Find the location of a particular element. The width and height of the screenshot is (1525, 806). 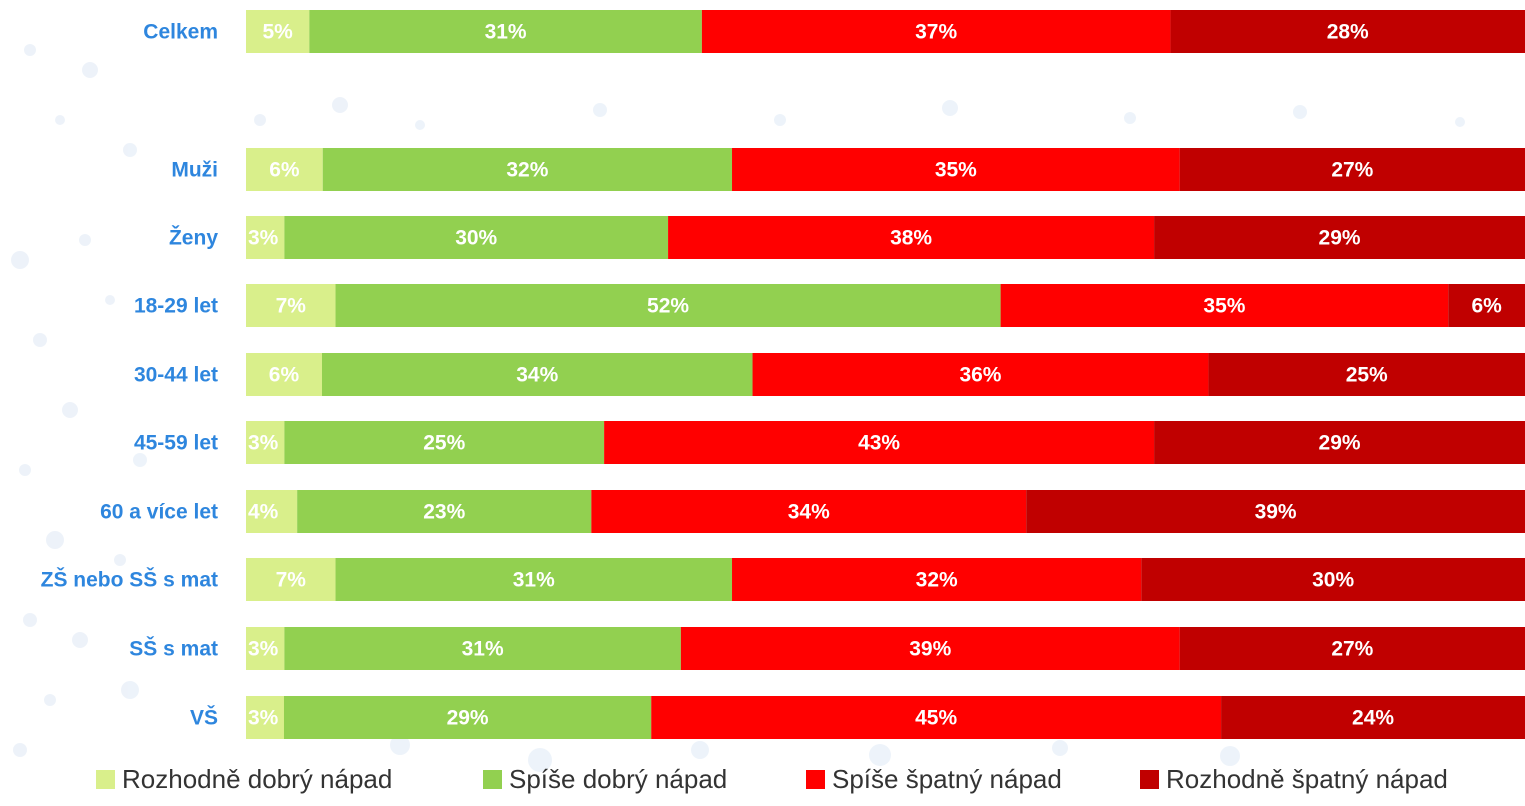

data-label-muzi-rozhodne-spatny-napad: 27% is located at coordinates (1352, 170).